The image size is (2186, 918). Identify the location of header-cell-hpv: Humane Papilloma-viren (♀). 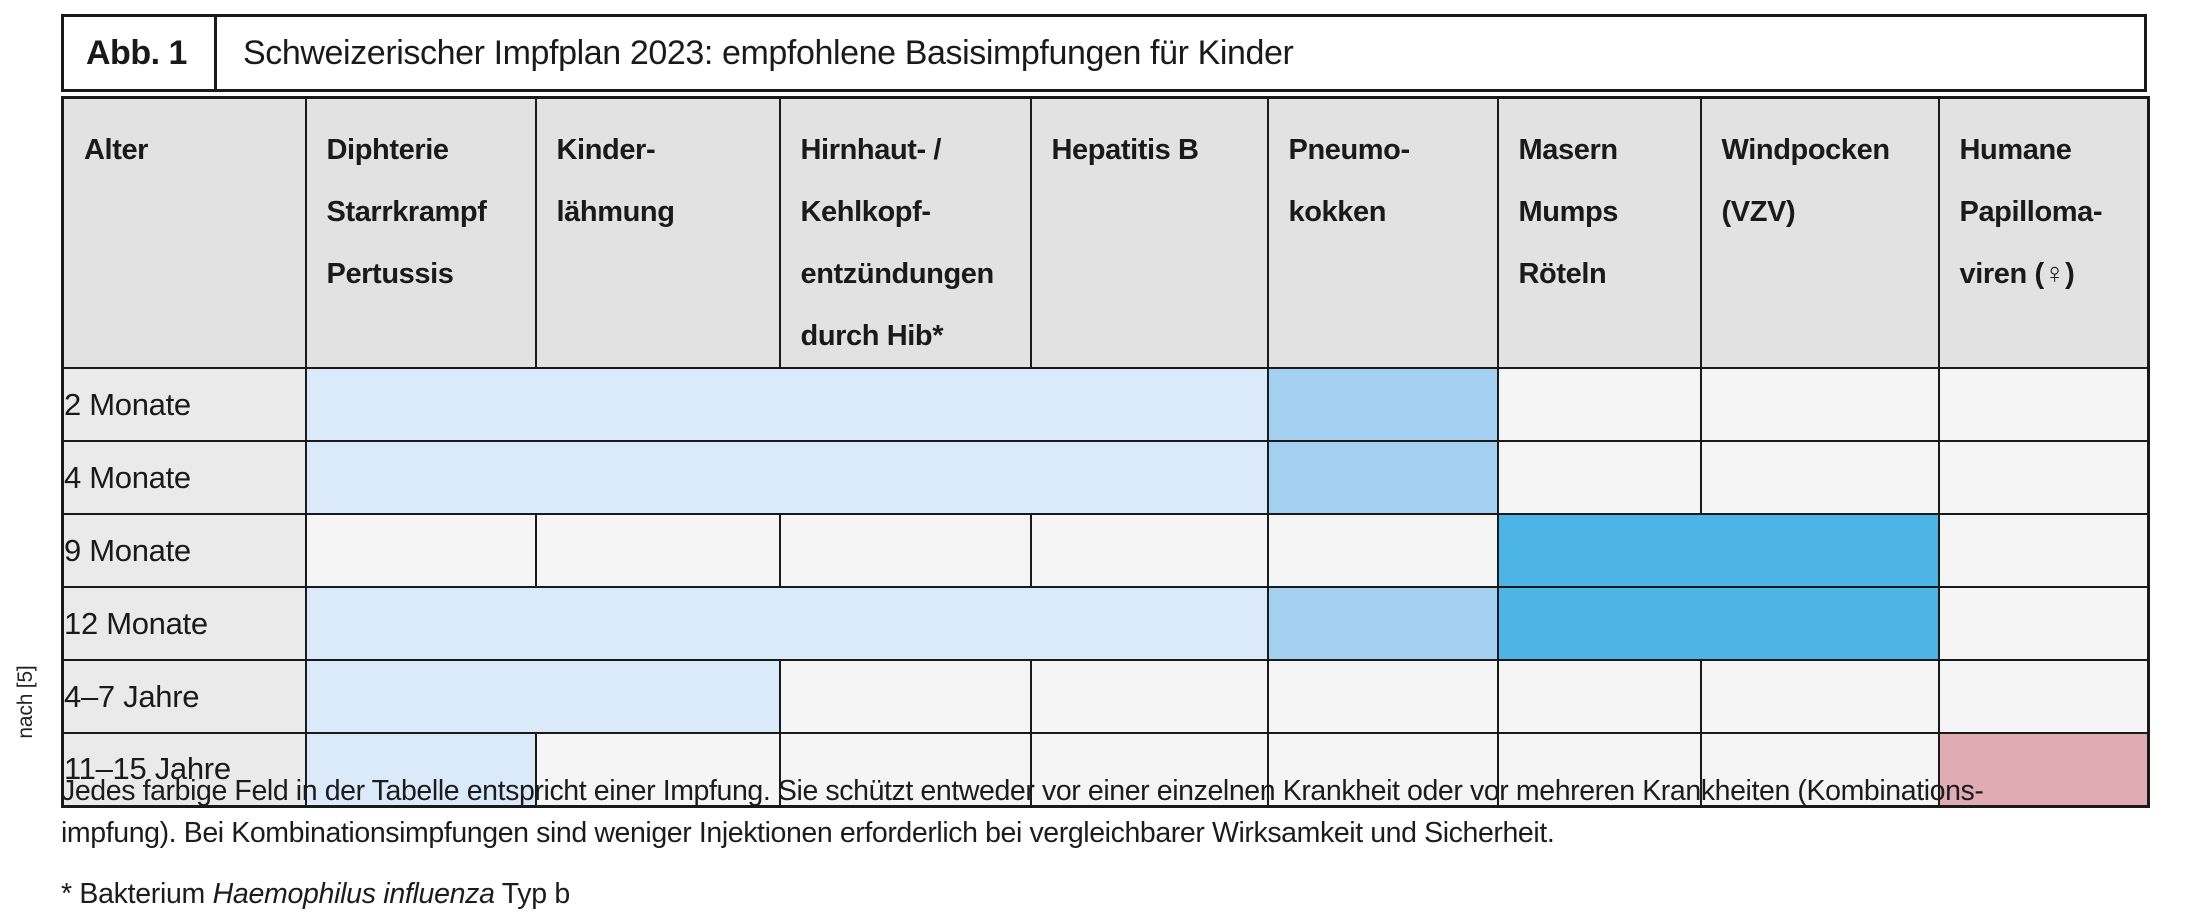
(2043, 232).